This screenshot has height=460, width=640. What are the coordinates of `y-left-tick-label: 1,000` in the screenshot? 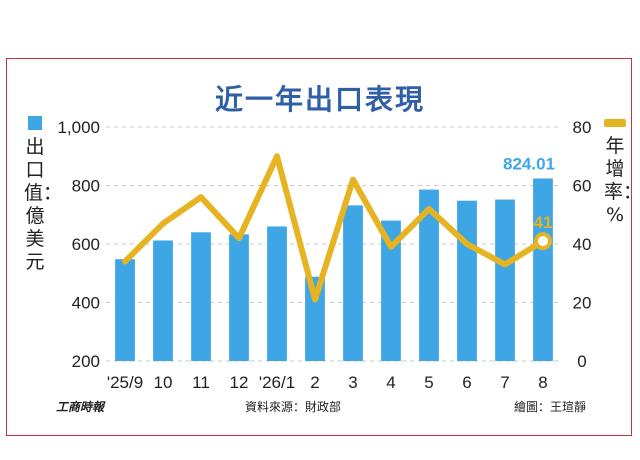 It's located at (78, 127).